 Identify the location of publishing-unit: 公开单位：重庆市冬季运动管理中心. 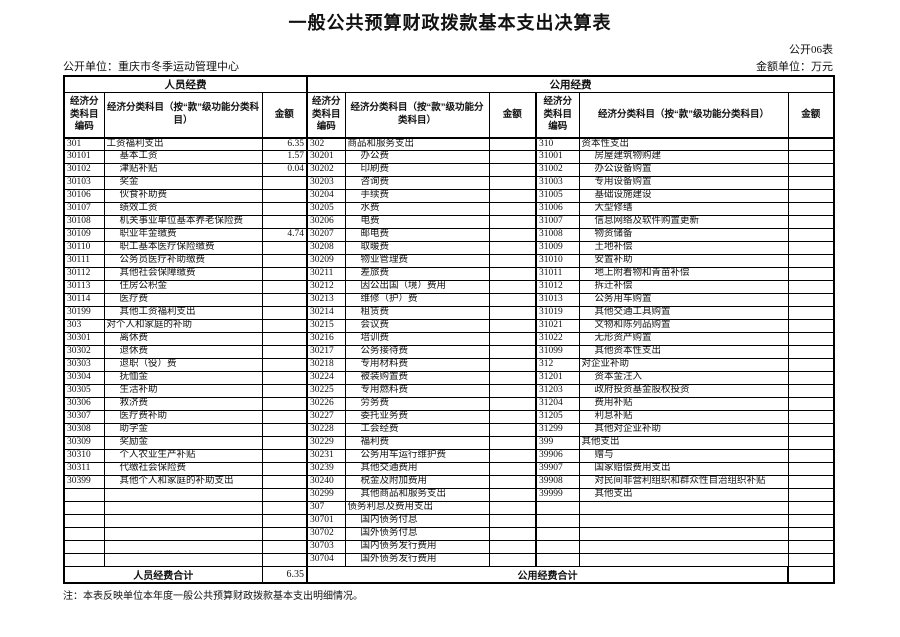
(151, 67).